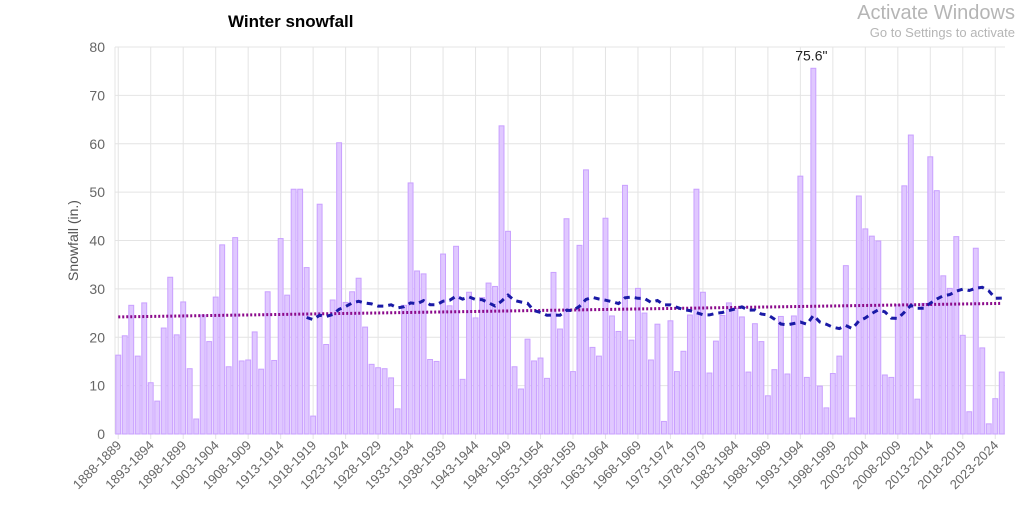 The height and width of the screenshot is (518, 1023). I want to click on bar-1945-1946, so click(488, 358).